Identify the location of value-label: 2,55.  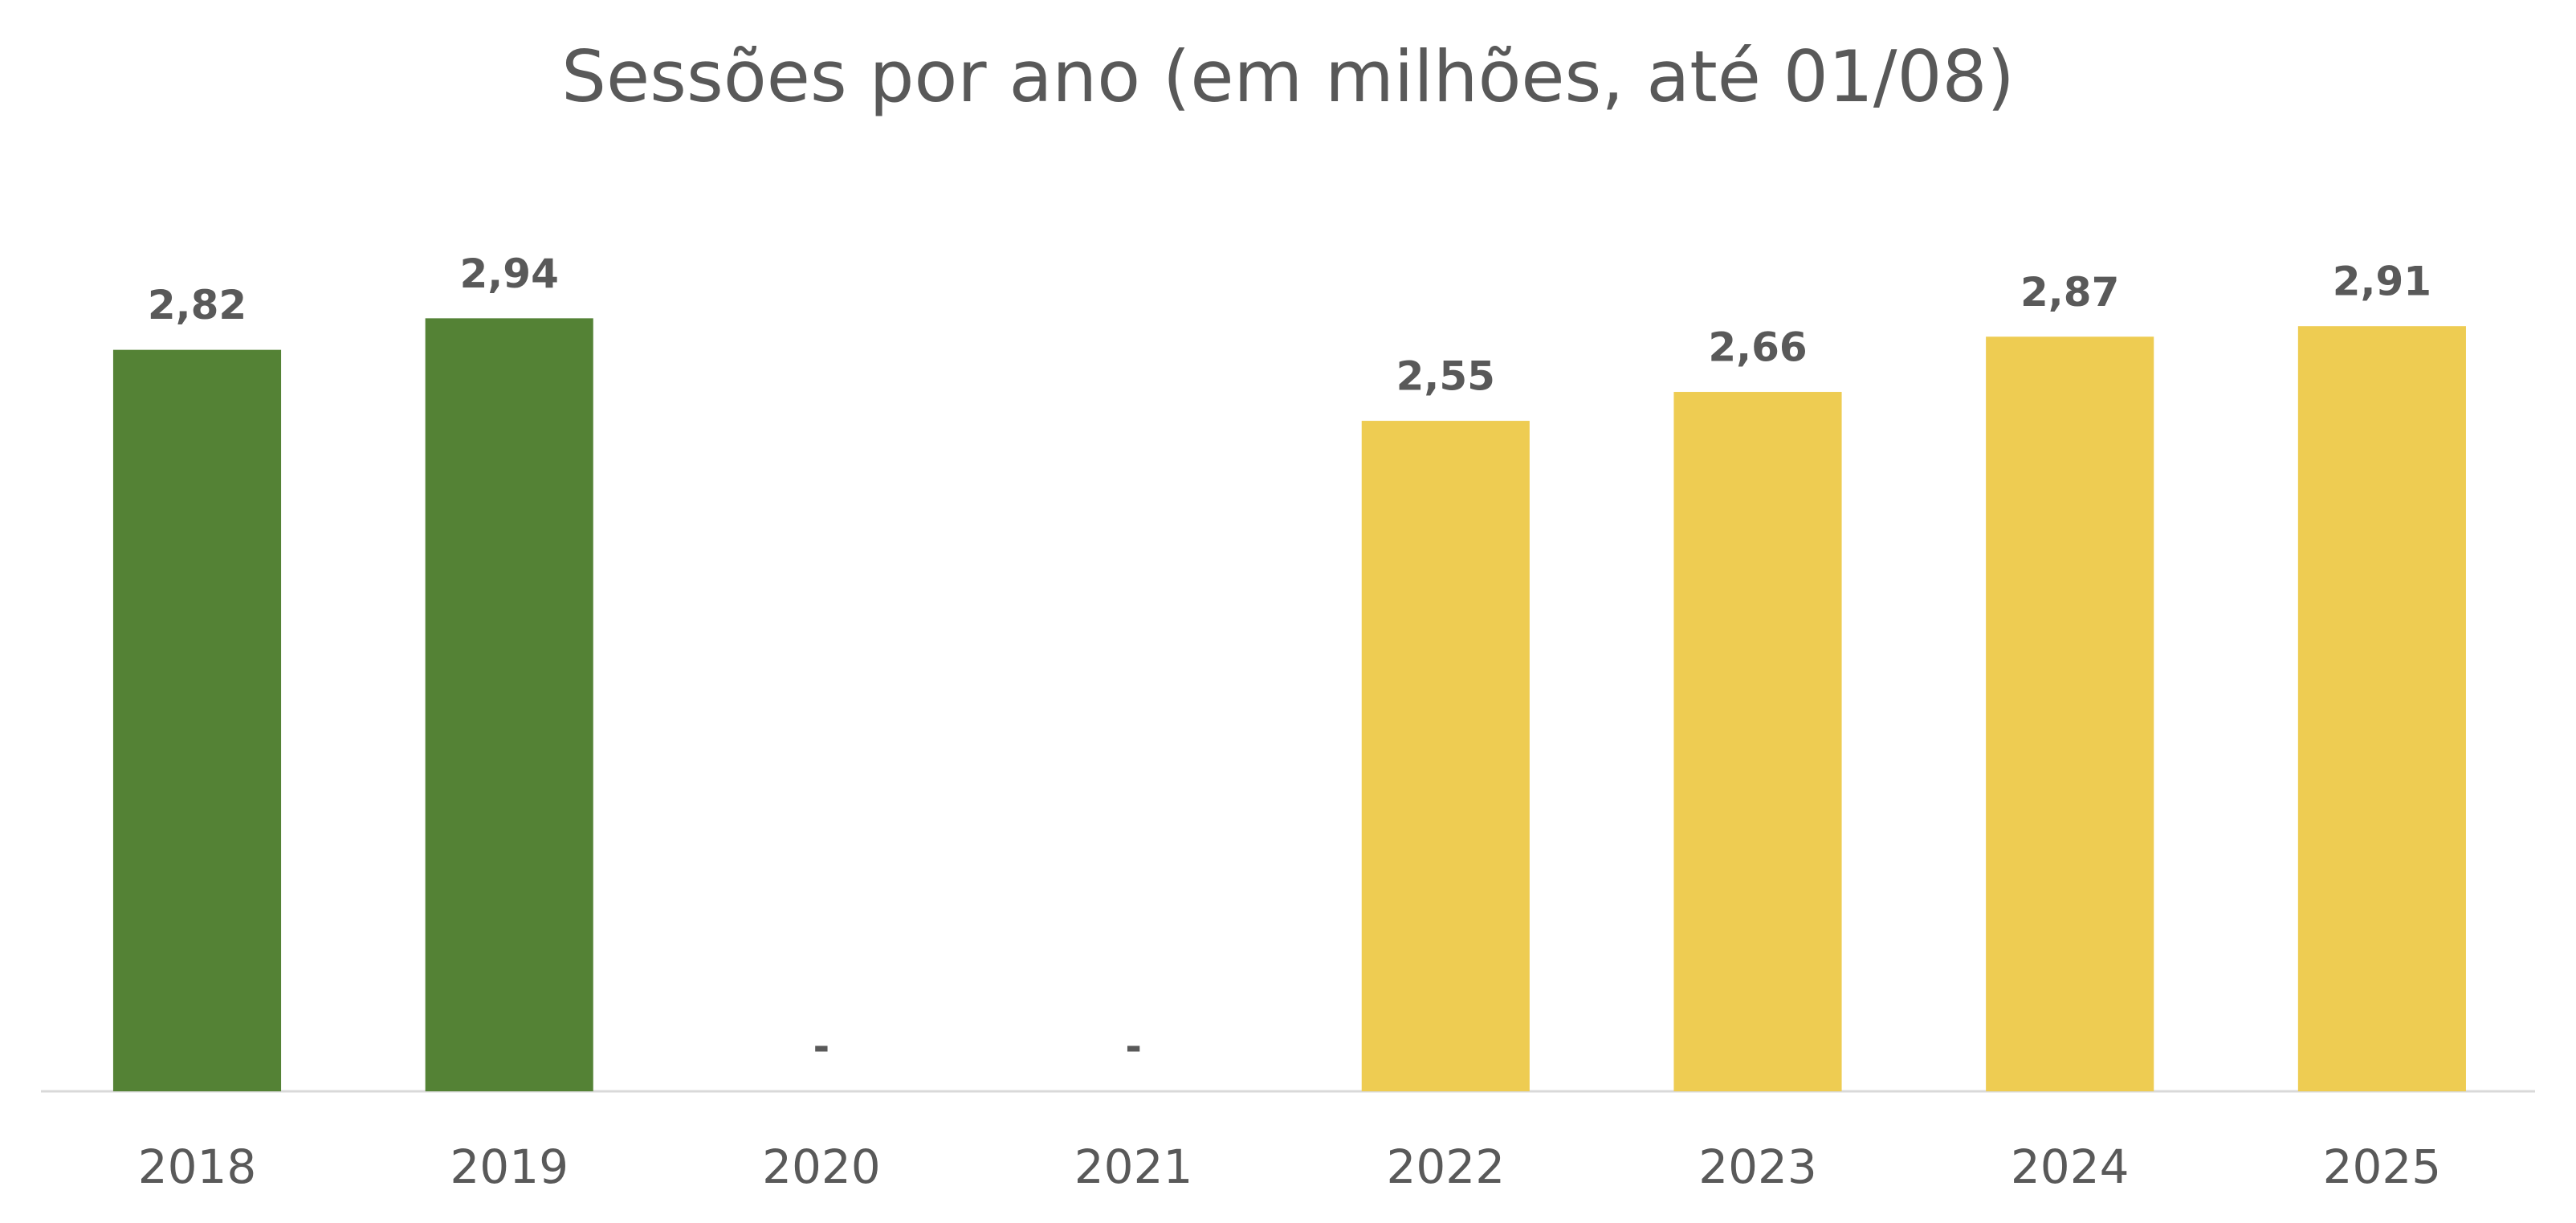
(1445, 376).